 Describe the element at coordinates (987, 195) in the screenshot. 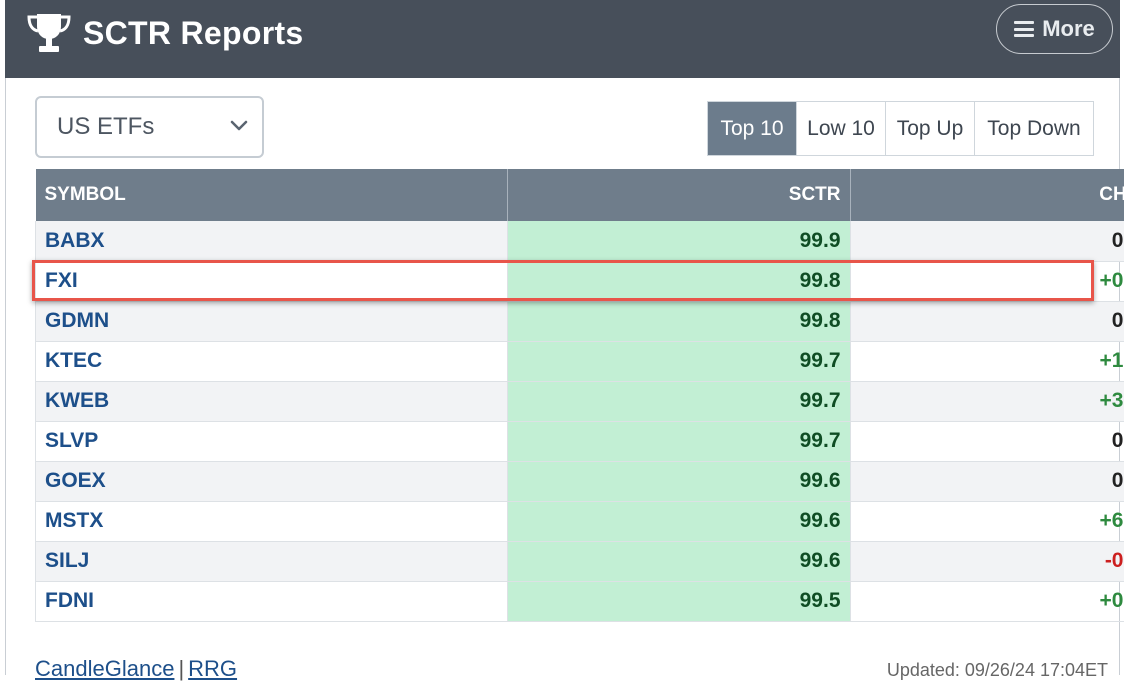

I see `column-header-chg: CHG` at that location.